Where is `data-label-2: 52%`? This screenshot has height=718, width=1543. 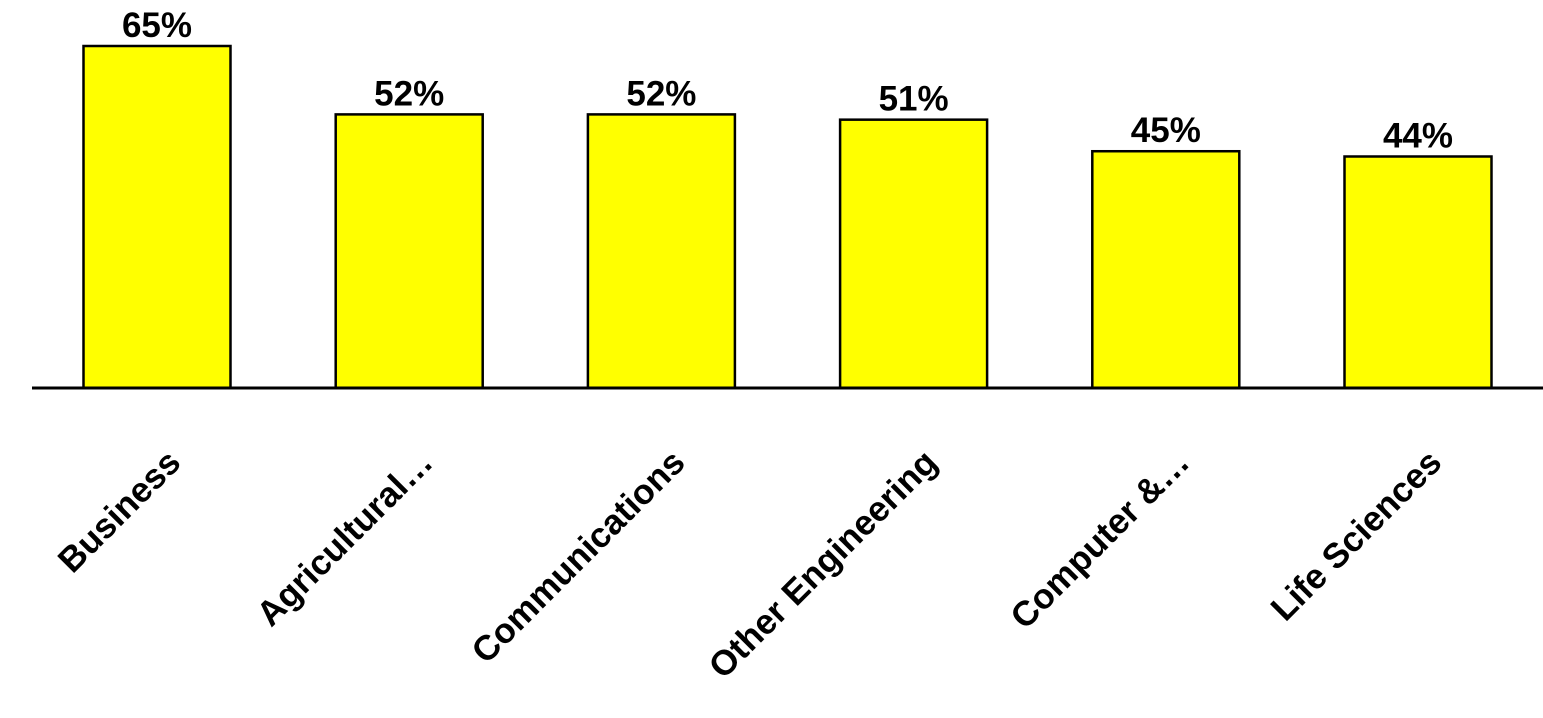
data-label-2: 52% is located at coordinates (661, 93).